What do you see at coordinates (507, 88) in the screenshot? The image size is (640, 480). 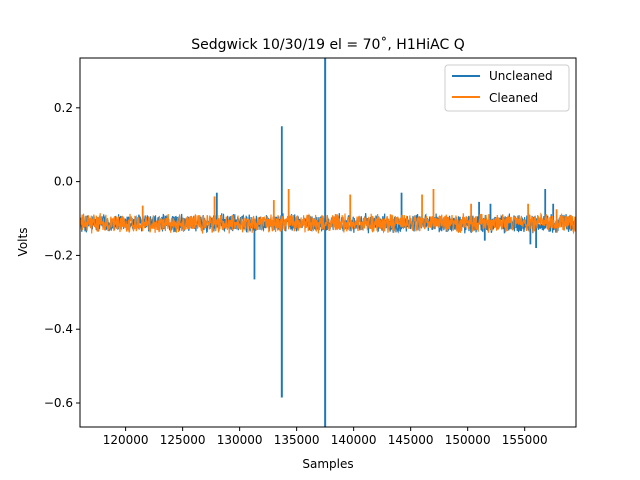 I see `legend: Uncleaned Cleaned` at bounding box center [507, 88].